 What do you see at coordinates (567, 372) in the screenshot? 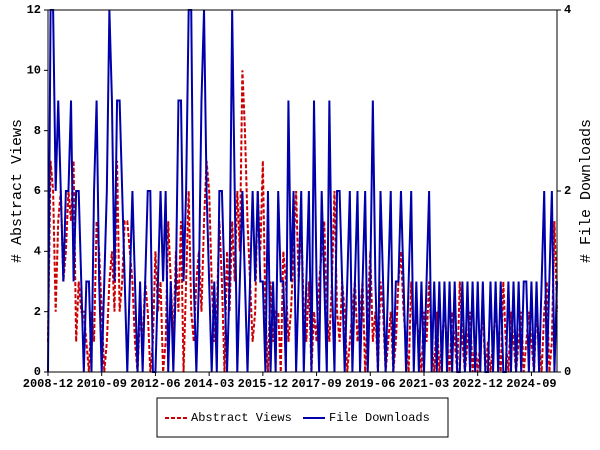
I see `y2-tick-label: 0` at bounding box center [567, 372].